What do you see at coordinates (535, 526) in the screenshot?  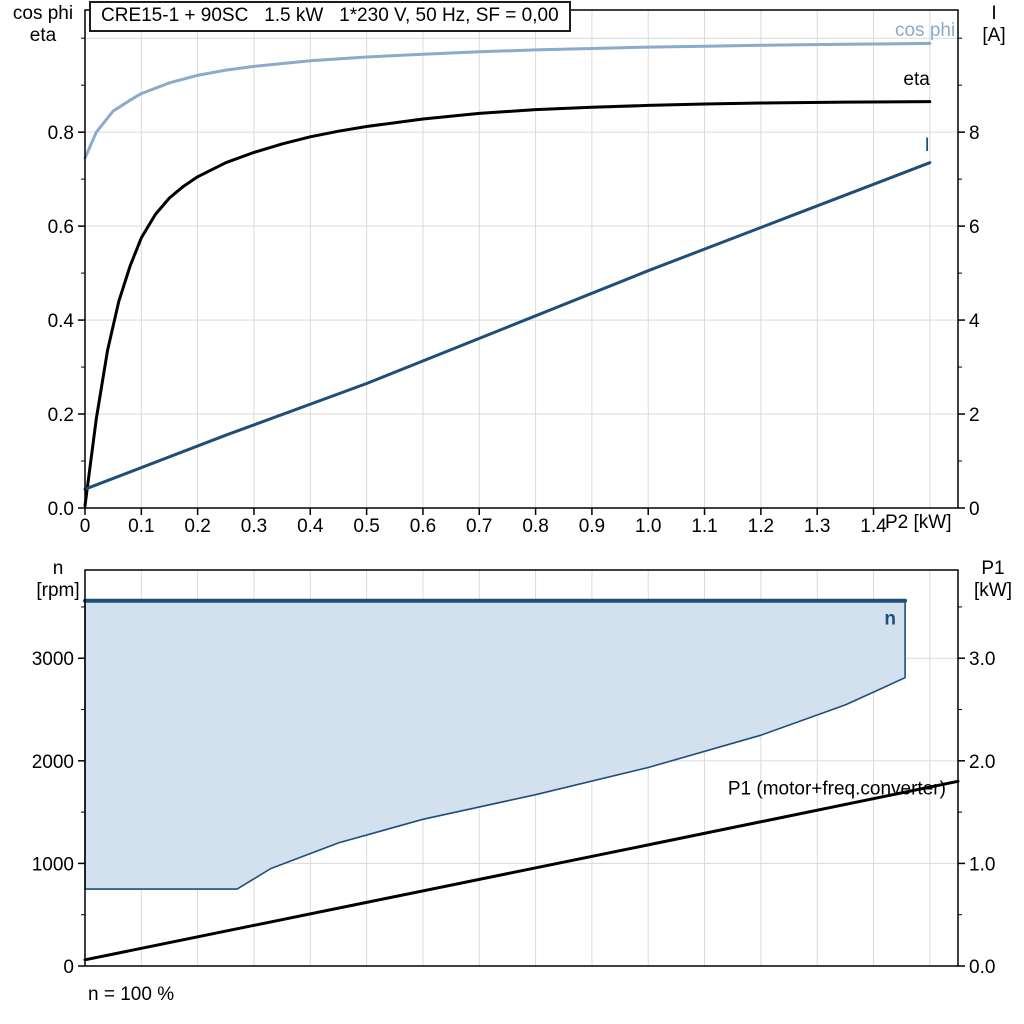 I see `x-tick-label: 0.8` at bounding box center [535, 526].